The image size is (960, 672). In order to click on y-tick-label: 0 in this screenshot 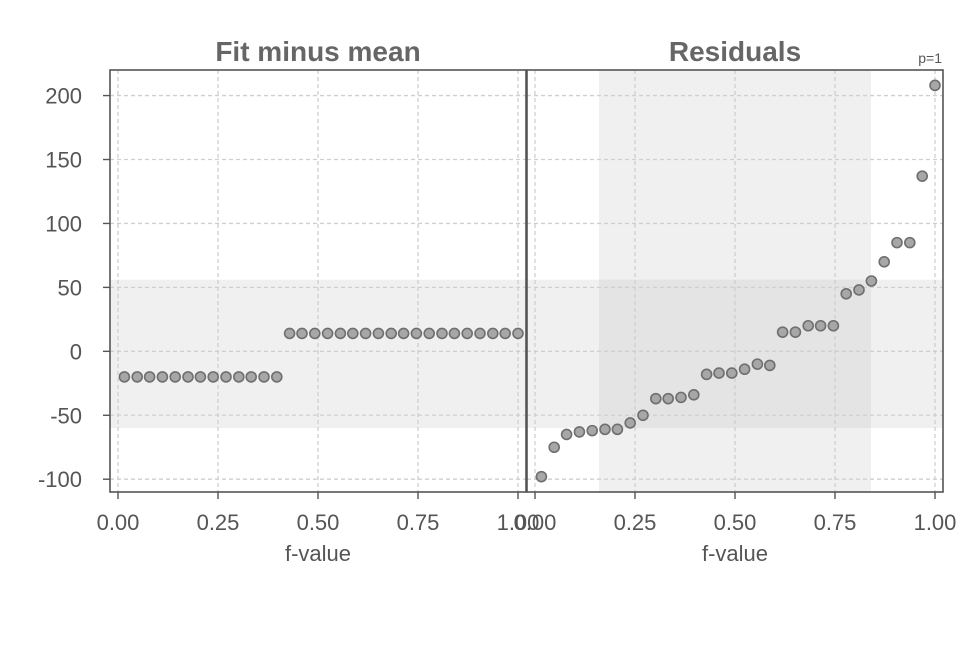, I will do `click(76, 351)`.